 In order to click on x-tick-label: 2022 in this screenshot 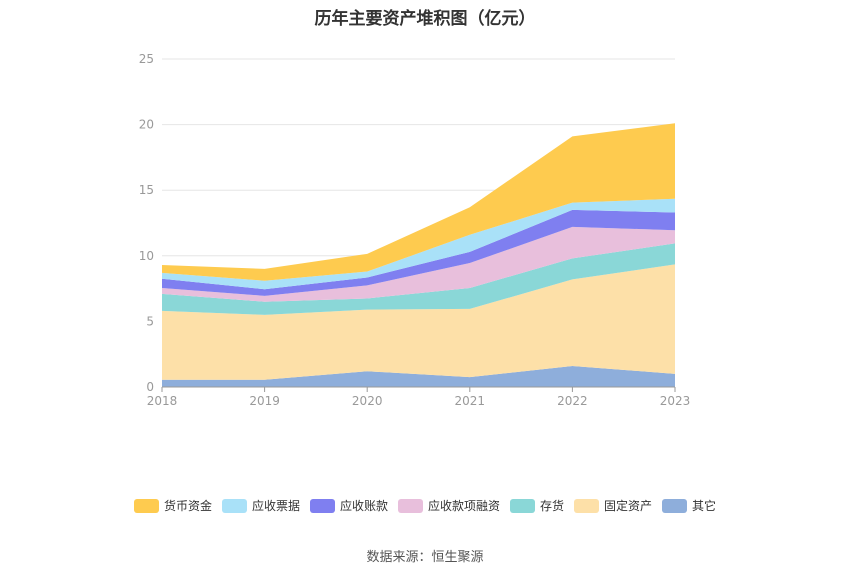, I will do `click(572, 401)`.